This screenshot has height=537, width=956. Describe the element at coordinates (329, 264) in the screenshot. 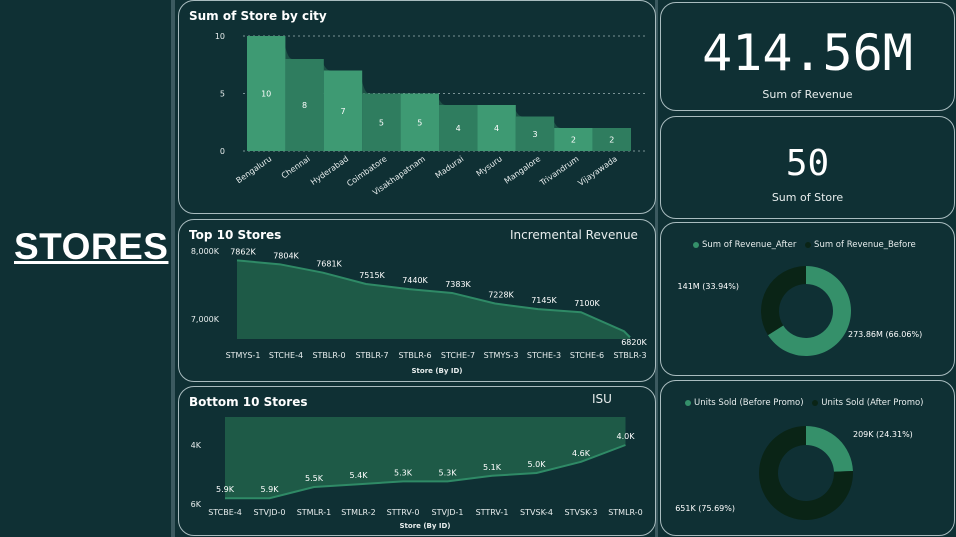

I see `data-label: 7681K` at that location.